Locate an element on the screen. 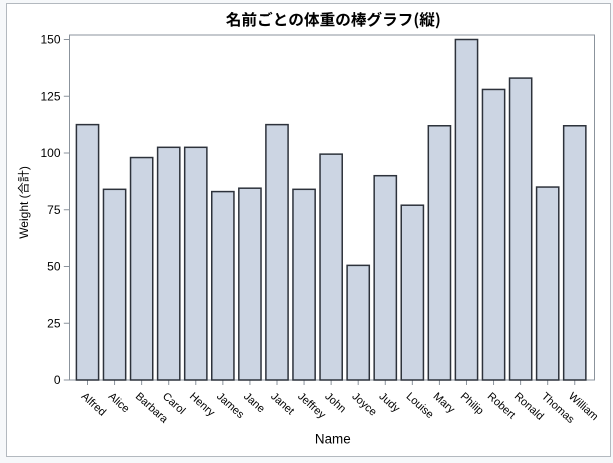 Image resolution: width=613 pixels, height=463 pixels. svg-text: Name is located at coordinates (333, 438).